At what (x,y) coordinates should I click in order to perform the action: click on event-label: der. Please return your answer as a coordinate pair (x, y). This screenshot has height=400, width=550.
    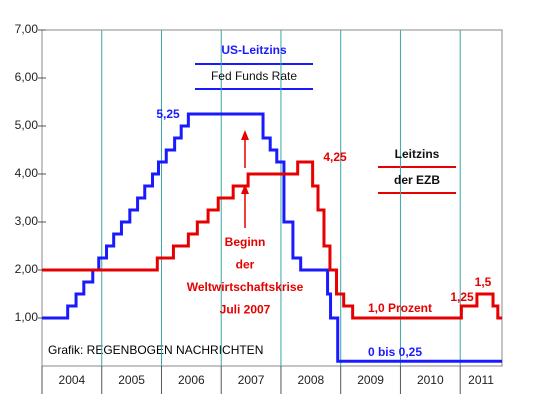
    Looking at the image, I should click on (245, 265).